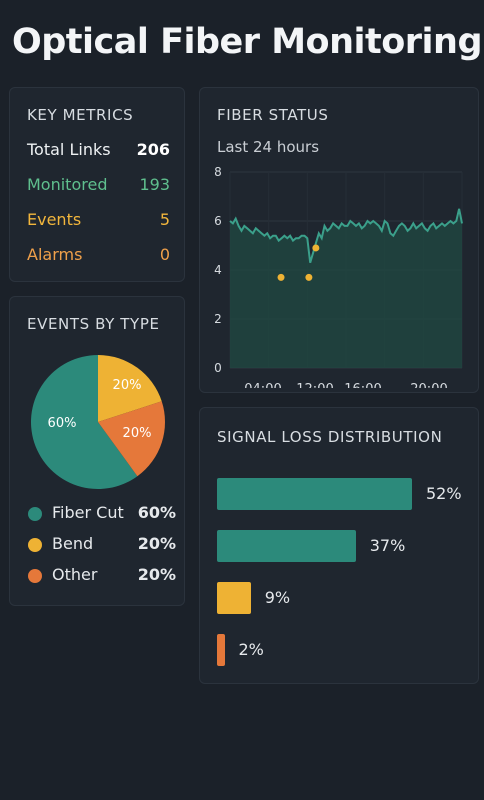  I want to click on metric-value: 206, so click(153, 149).